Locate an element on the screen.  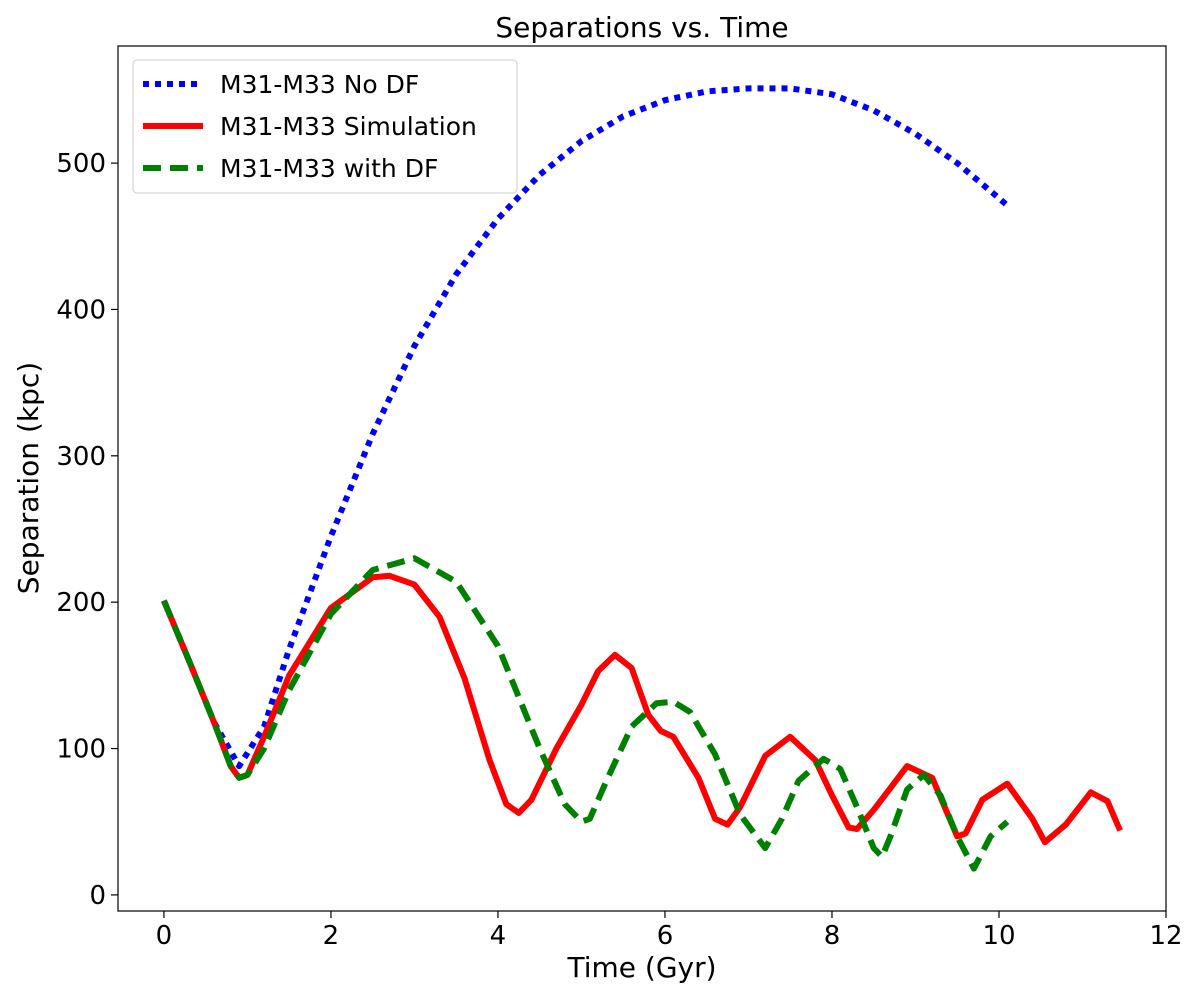
chart-title: Separations vs. Time is located at coordinates (641, 27).